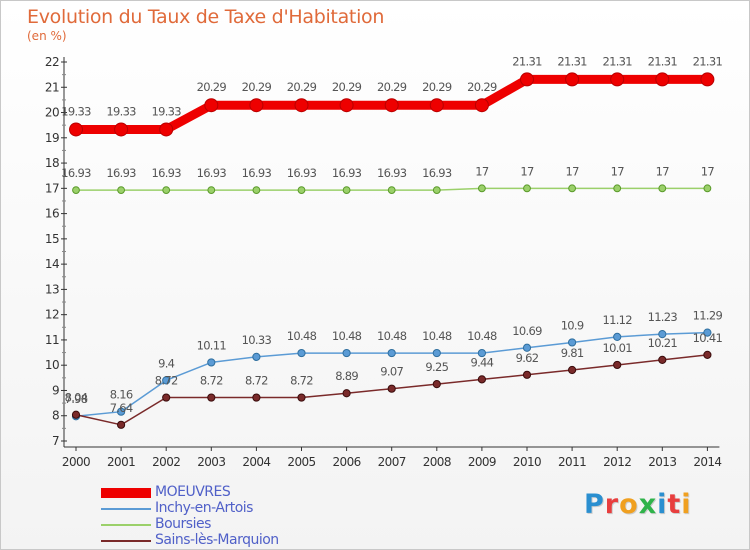 This screenshot has width=750, height=550. I want to click on data-label: 7.64, so click(121, 408).